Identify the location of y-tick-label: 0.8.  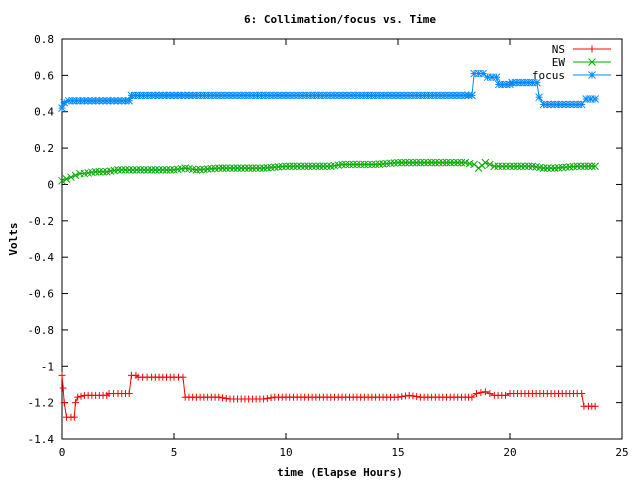
(44, 39).